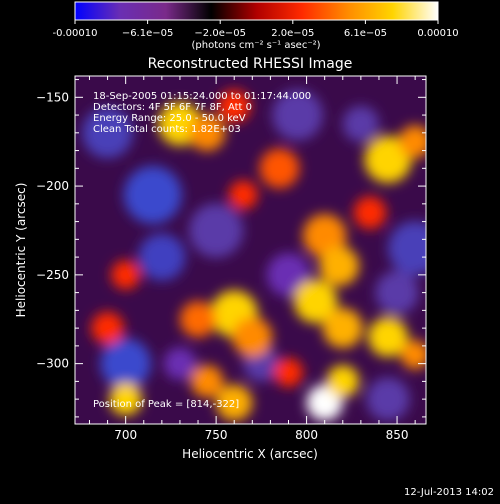 The height and width of the screenshot is (504, 500). What do you see at coordinates (220, 33) in the screenshot?
I see `colorbar-tick-label: −2.0e−05` at bounding box center [220, 33].